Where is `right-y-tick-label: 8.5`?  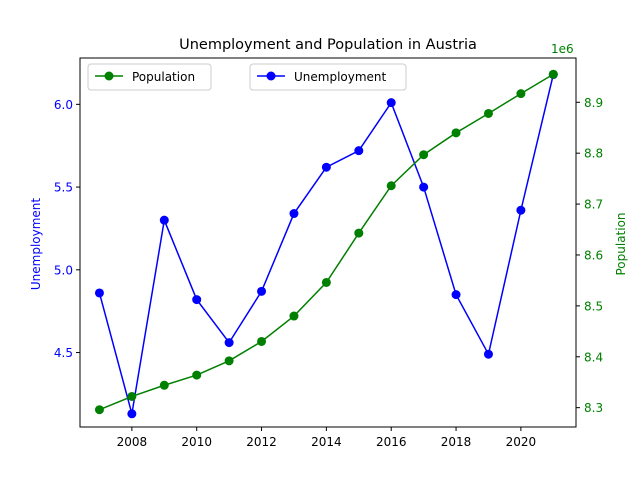 right-y-tick-label: 8.5 is located at coordinates (593, 306).